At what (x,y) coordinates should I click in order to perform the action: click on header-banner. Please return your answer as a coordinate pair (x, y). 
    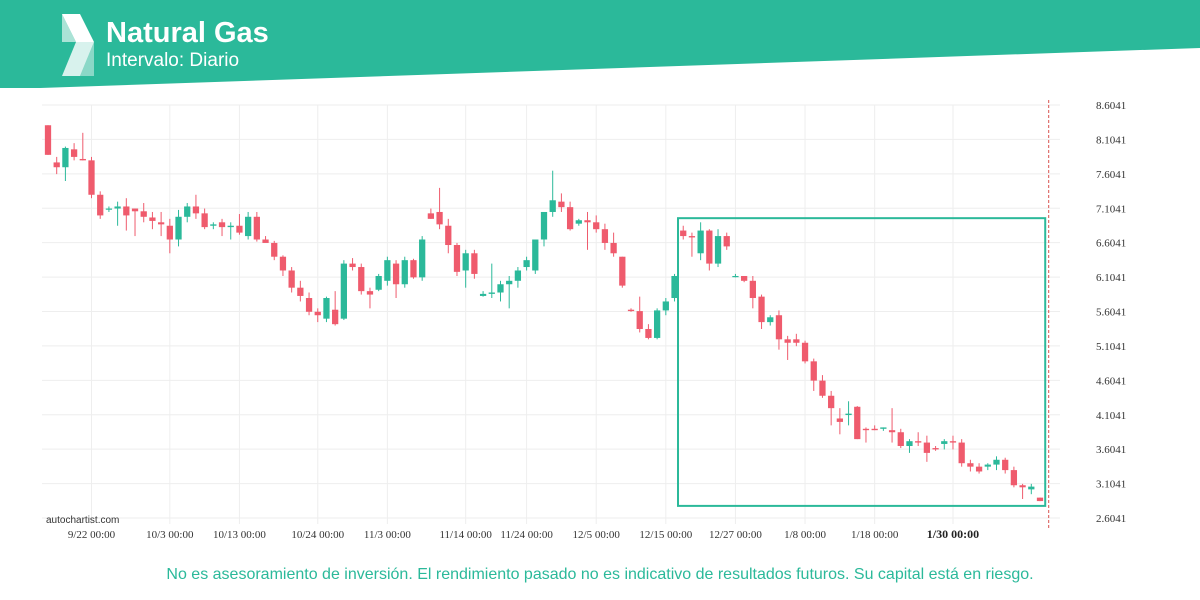
    Looking at the image, I should click on (600, 44).